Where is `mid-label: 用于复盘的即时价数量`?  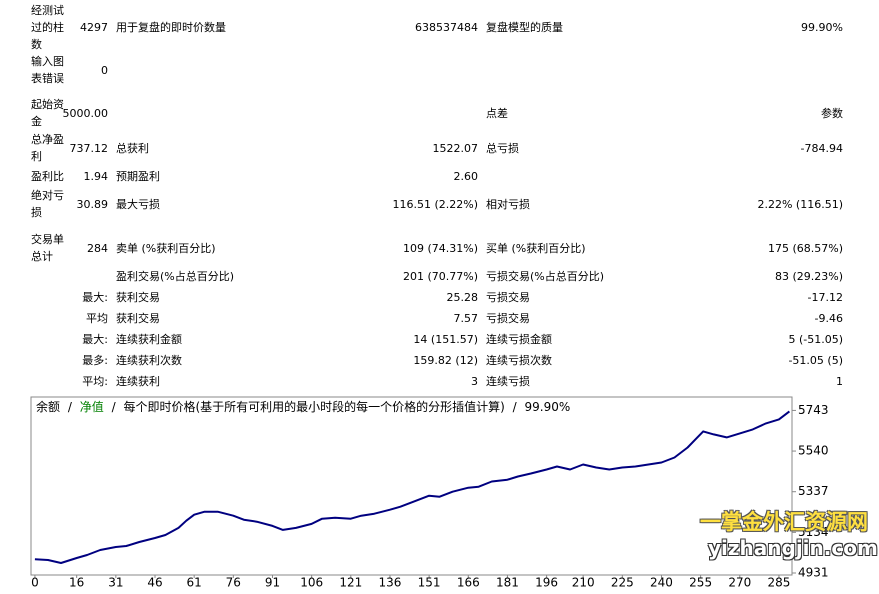 mid-label: 用于复盘的即时价数量 is located at coordinates (171, 27).